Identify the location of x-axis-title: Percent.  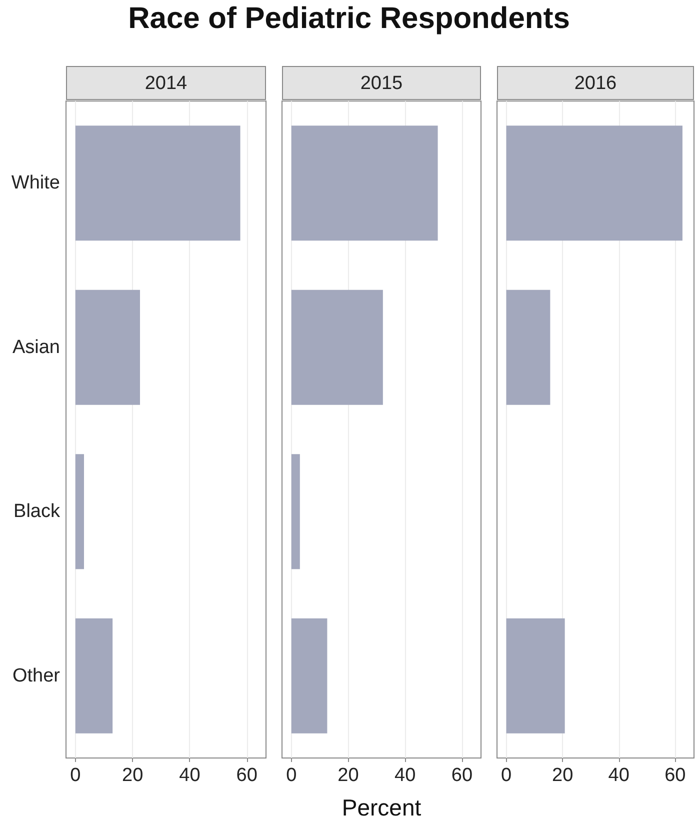
(382, 807).